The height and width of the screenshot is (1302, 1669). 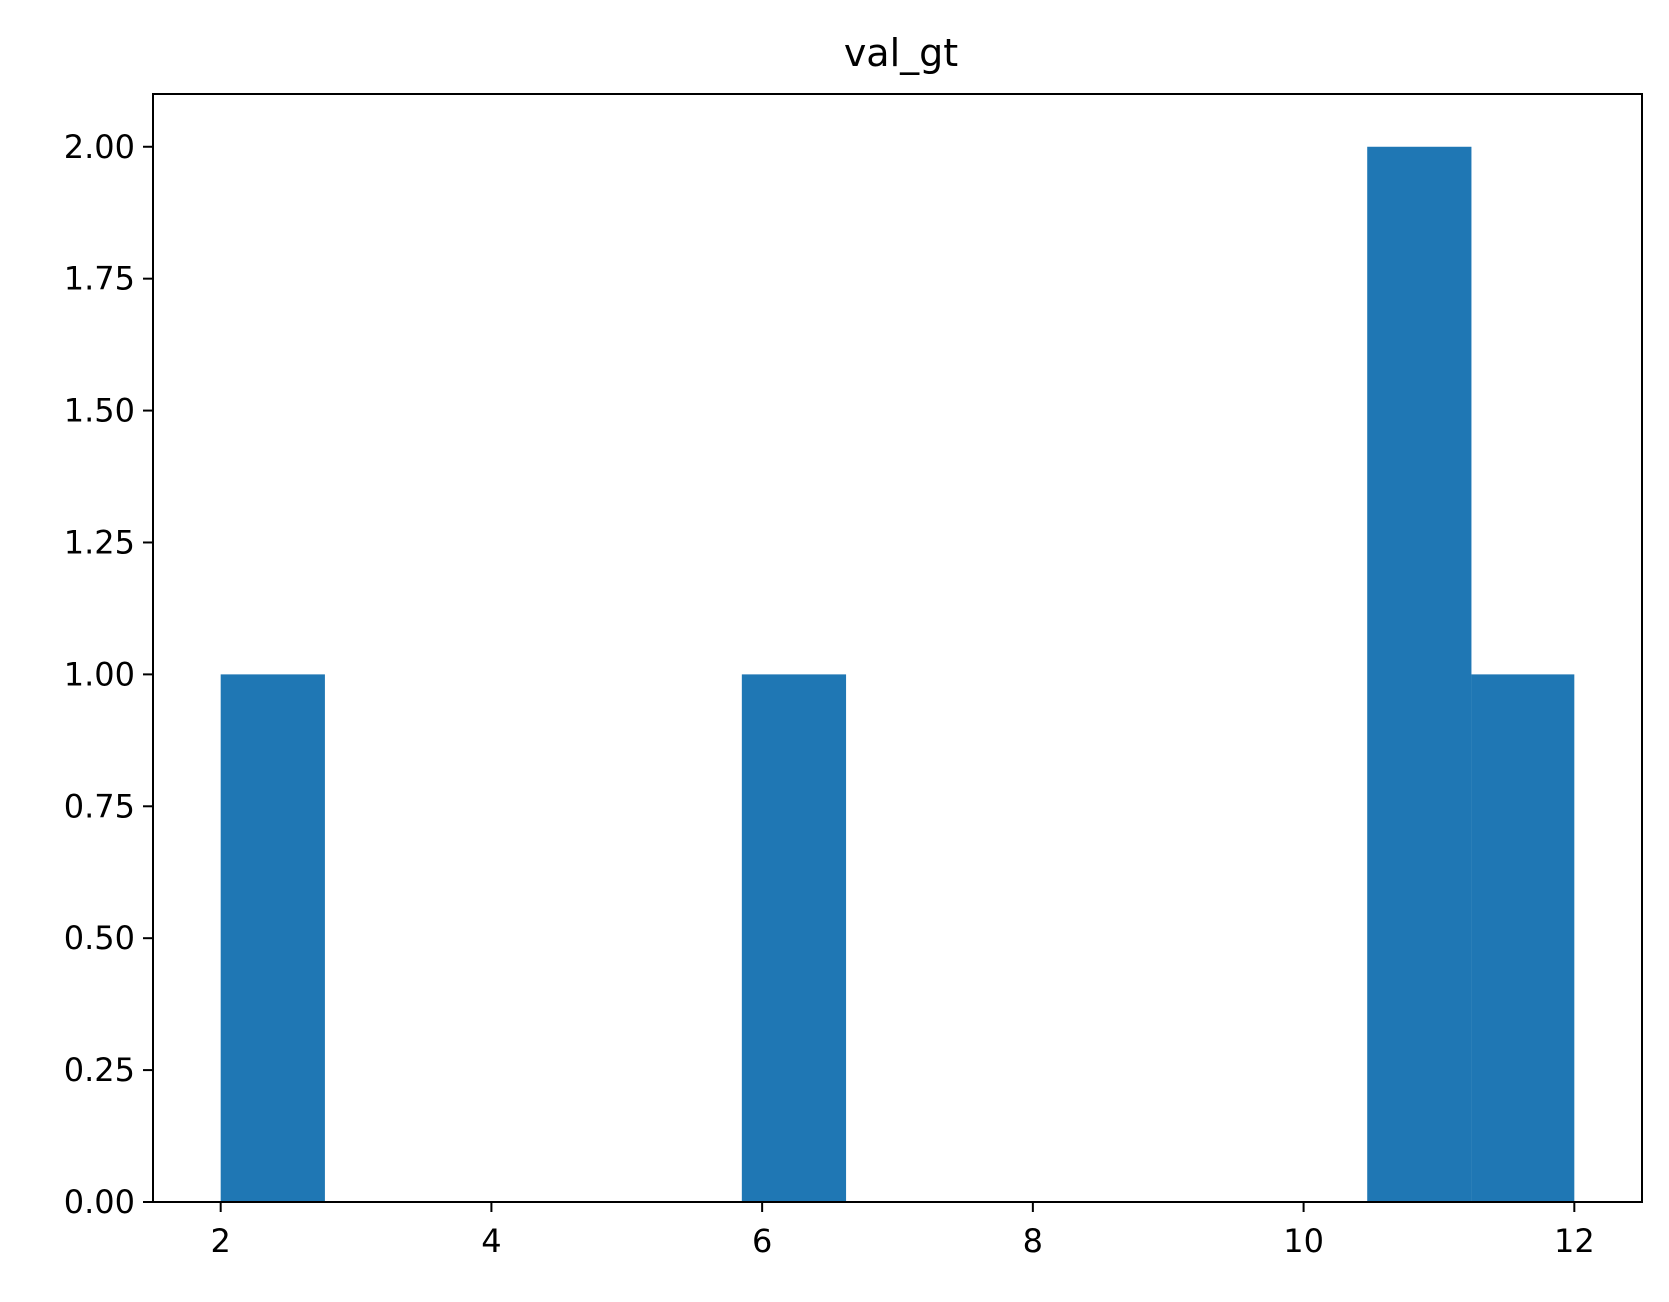 I want to click on y-tick-label: 0.75, so click(x=99, y=806).